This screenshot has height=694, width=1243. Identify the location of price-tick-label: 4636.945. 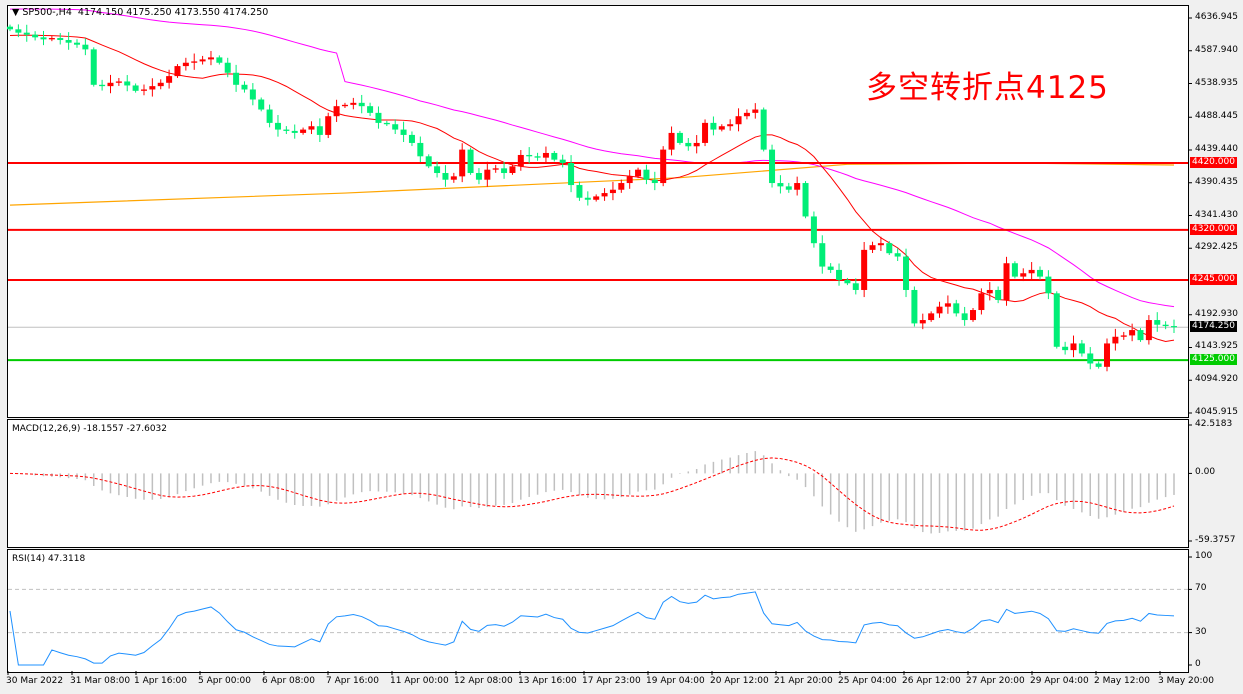
(1216, 17).